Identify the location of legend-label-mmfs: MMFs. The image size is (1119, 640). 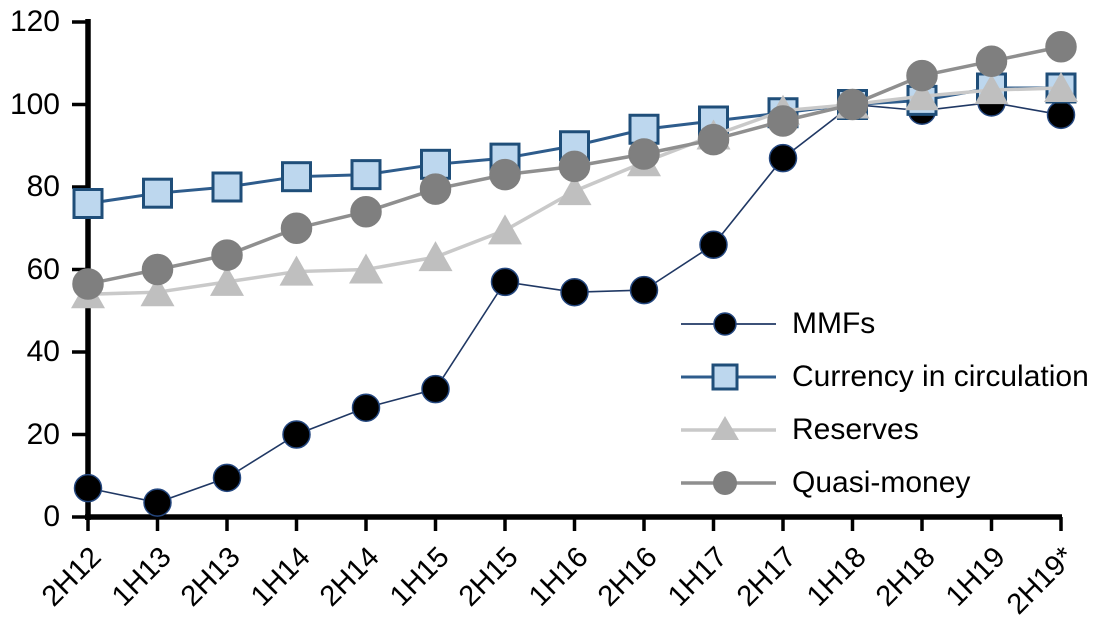
(834, 323).